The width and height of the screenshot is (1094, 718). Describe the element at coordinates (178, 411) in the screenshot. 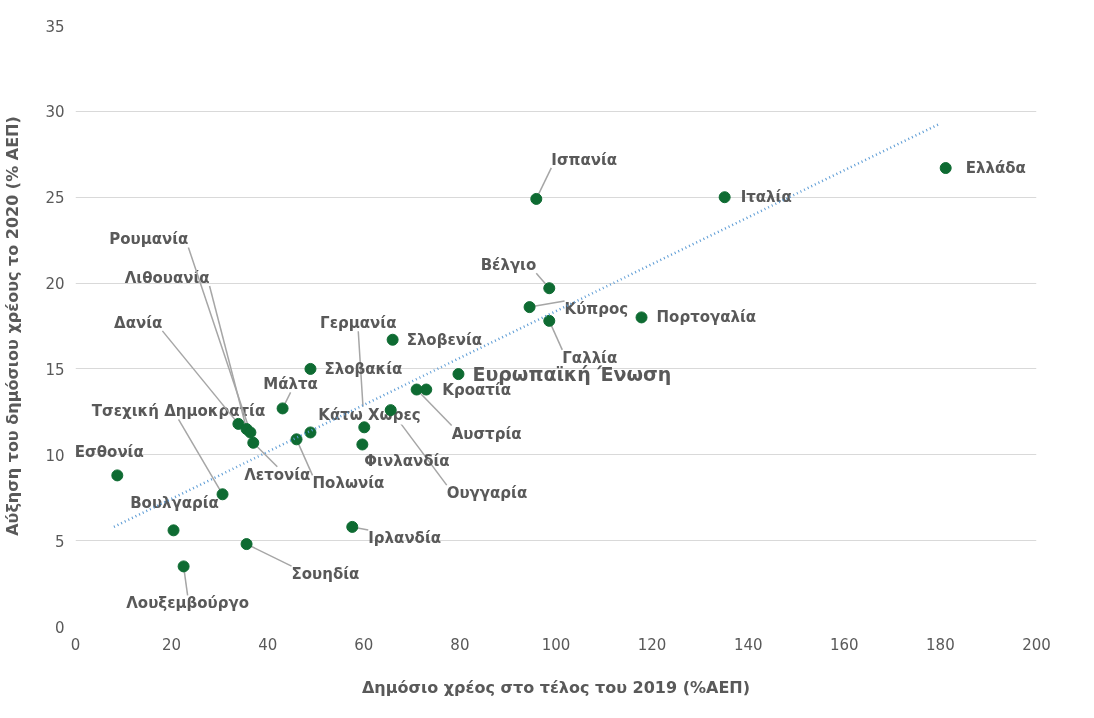

I see `annotation: Τσεχική Δημοκρατία` at that location.